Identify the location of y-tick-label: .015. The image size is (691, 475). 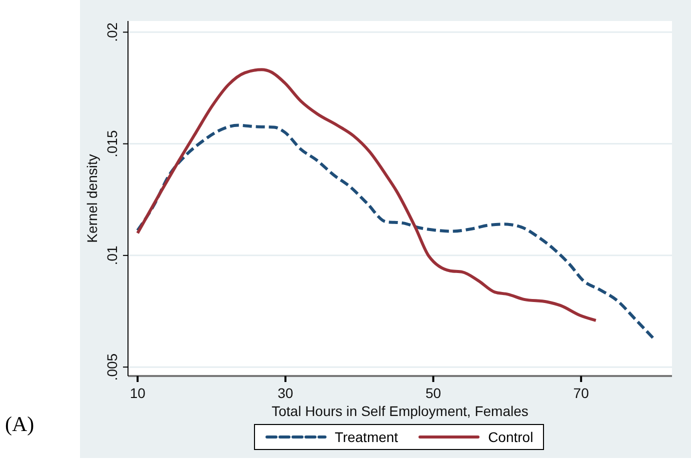
(112, 144).